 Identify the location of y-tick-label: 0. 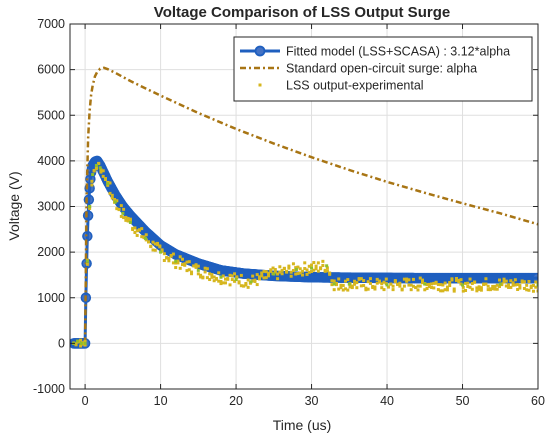
(61, 343).